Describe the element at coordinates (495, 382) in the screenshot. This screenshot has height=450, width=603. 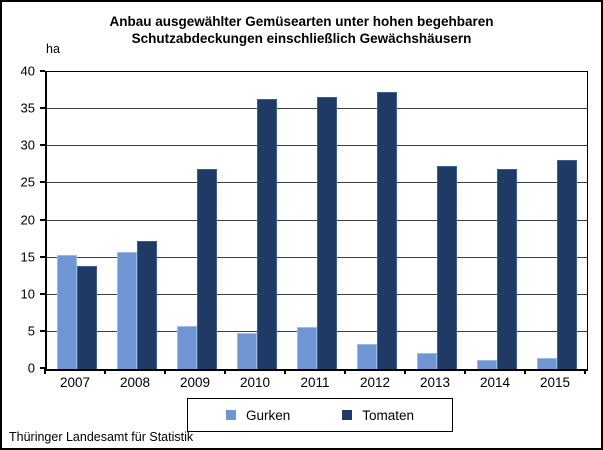
I see `x-tick-label-2014: 2014` at that location.